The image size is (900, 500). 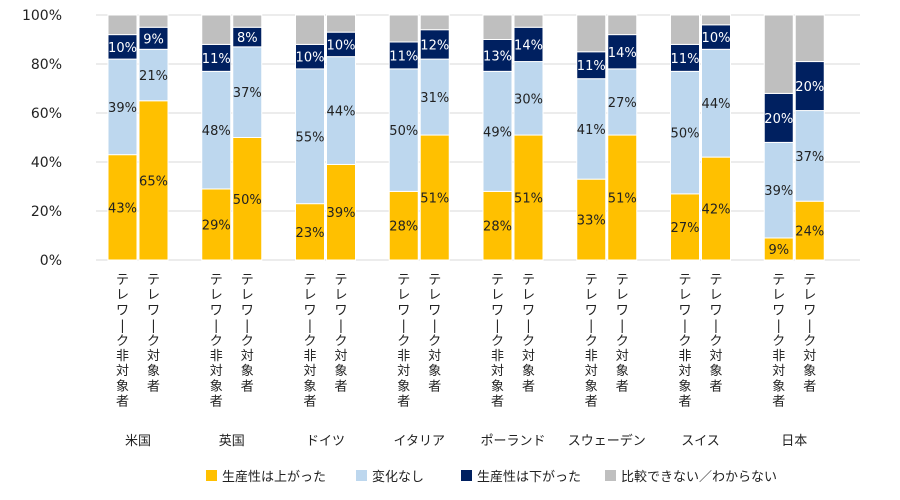 I want to click on data-label: 55%, so click(x=310, y=137).